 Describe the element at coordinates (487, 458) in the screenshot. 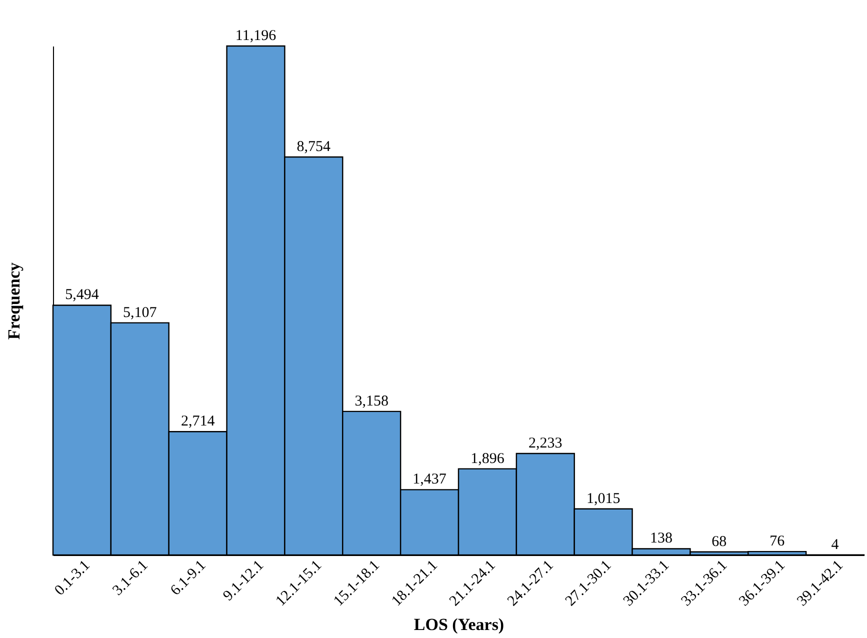

I see `data-label: 1,896` at that location.